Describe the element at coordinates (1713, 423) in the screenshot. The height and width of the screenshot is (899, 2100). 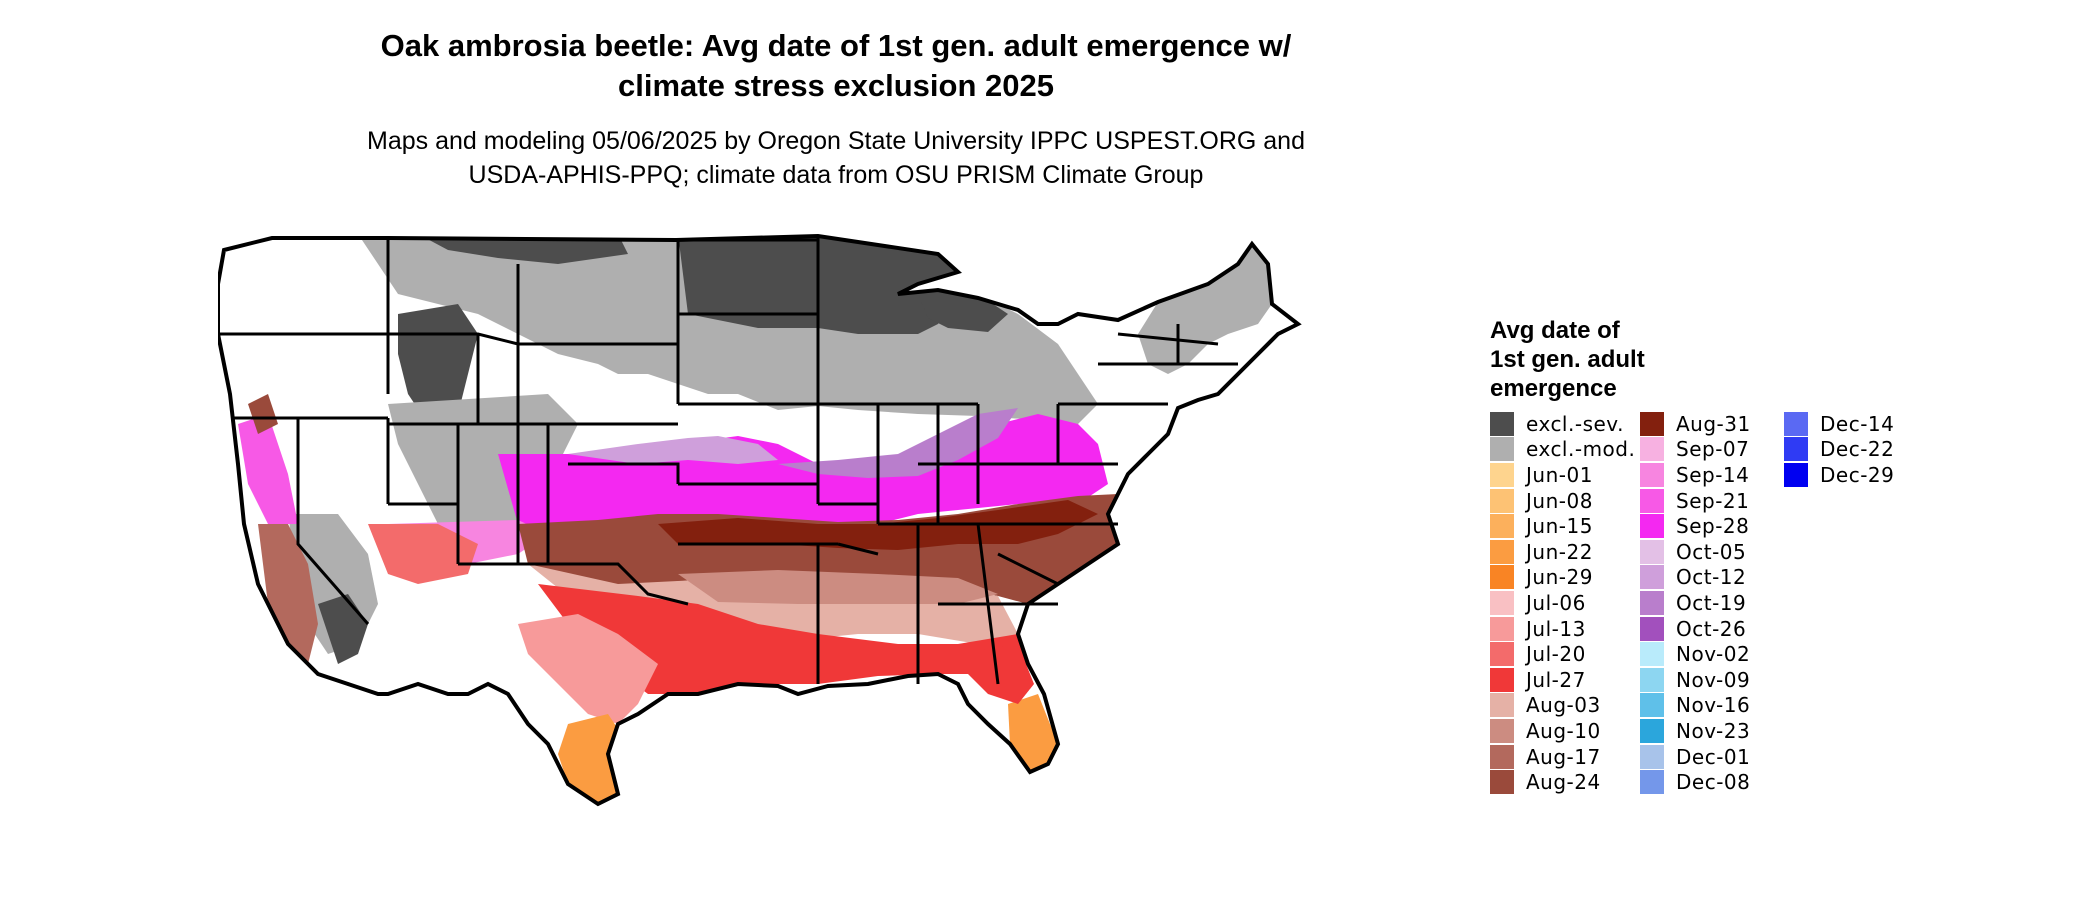
I see `legend-label: Aug-31` at that location.